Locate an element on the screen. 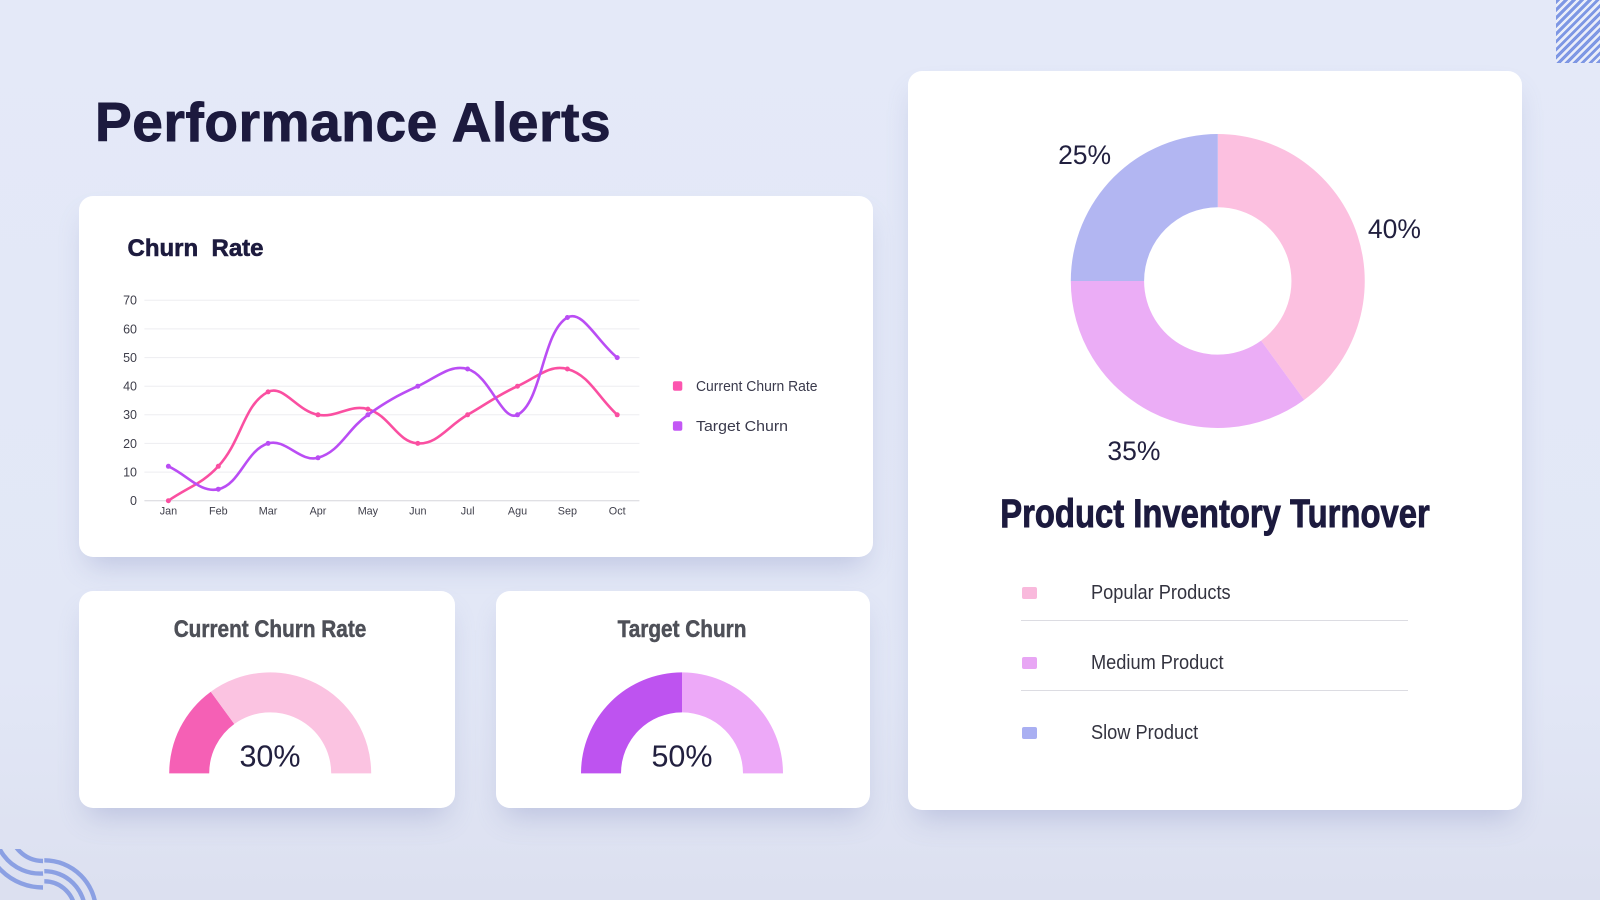 The image size is (1600, 900). svg-text: 40 is located at coordinates (130, 387).